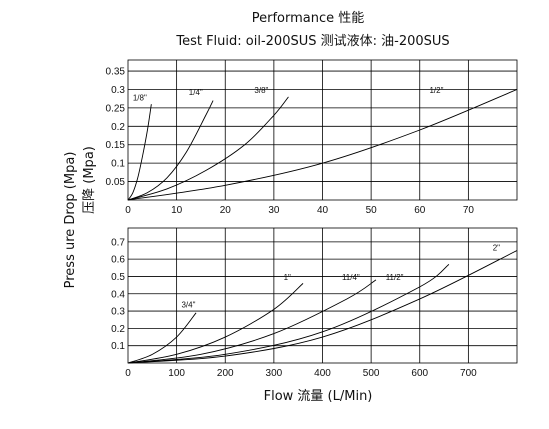  I want to click on bottom-x-tick-label: 500, so click(371, 373).